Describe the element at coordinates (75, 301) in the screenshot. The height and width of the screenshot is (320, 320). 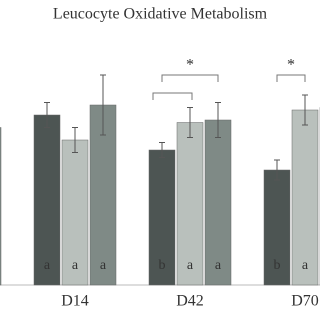
I see `x-tick-label: D14` at that location.